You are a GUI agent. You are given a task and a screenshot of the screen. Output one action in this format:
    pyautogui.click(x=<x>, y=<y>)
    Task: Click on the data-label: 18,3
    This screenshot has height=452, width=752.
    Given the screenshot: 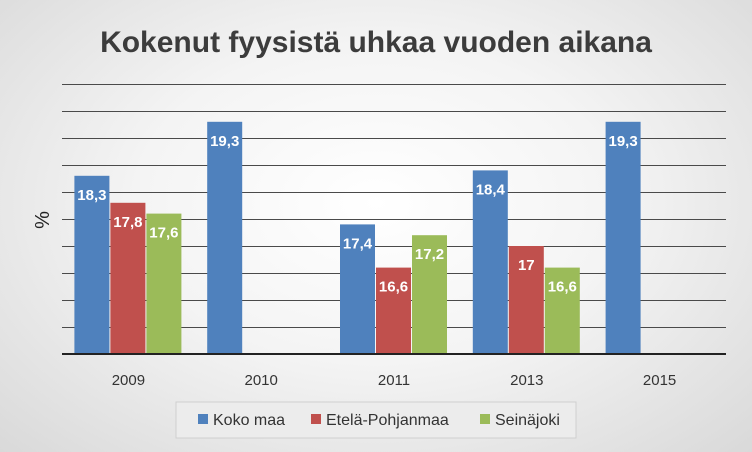 What is the action you would take?
    pyautogui.click(x=91, y=195)
    